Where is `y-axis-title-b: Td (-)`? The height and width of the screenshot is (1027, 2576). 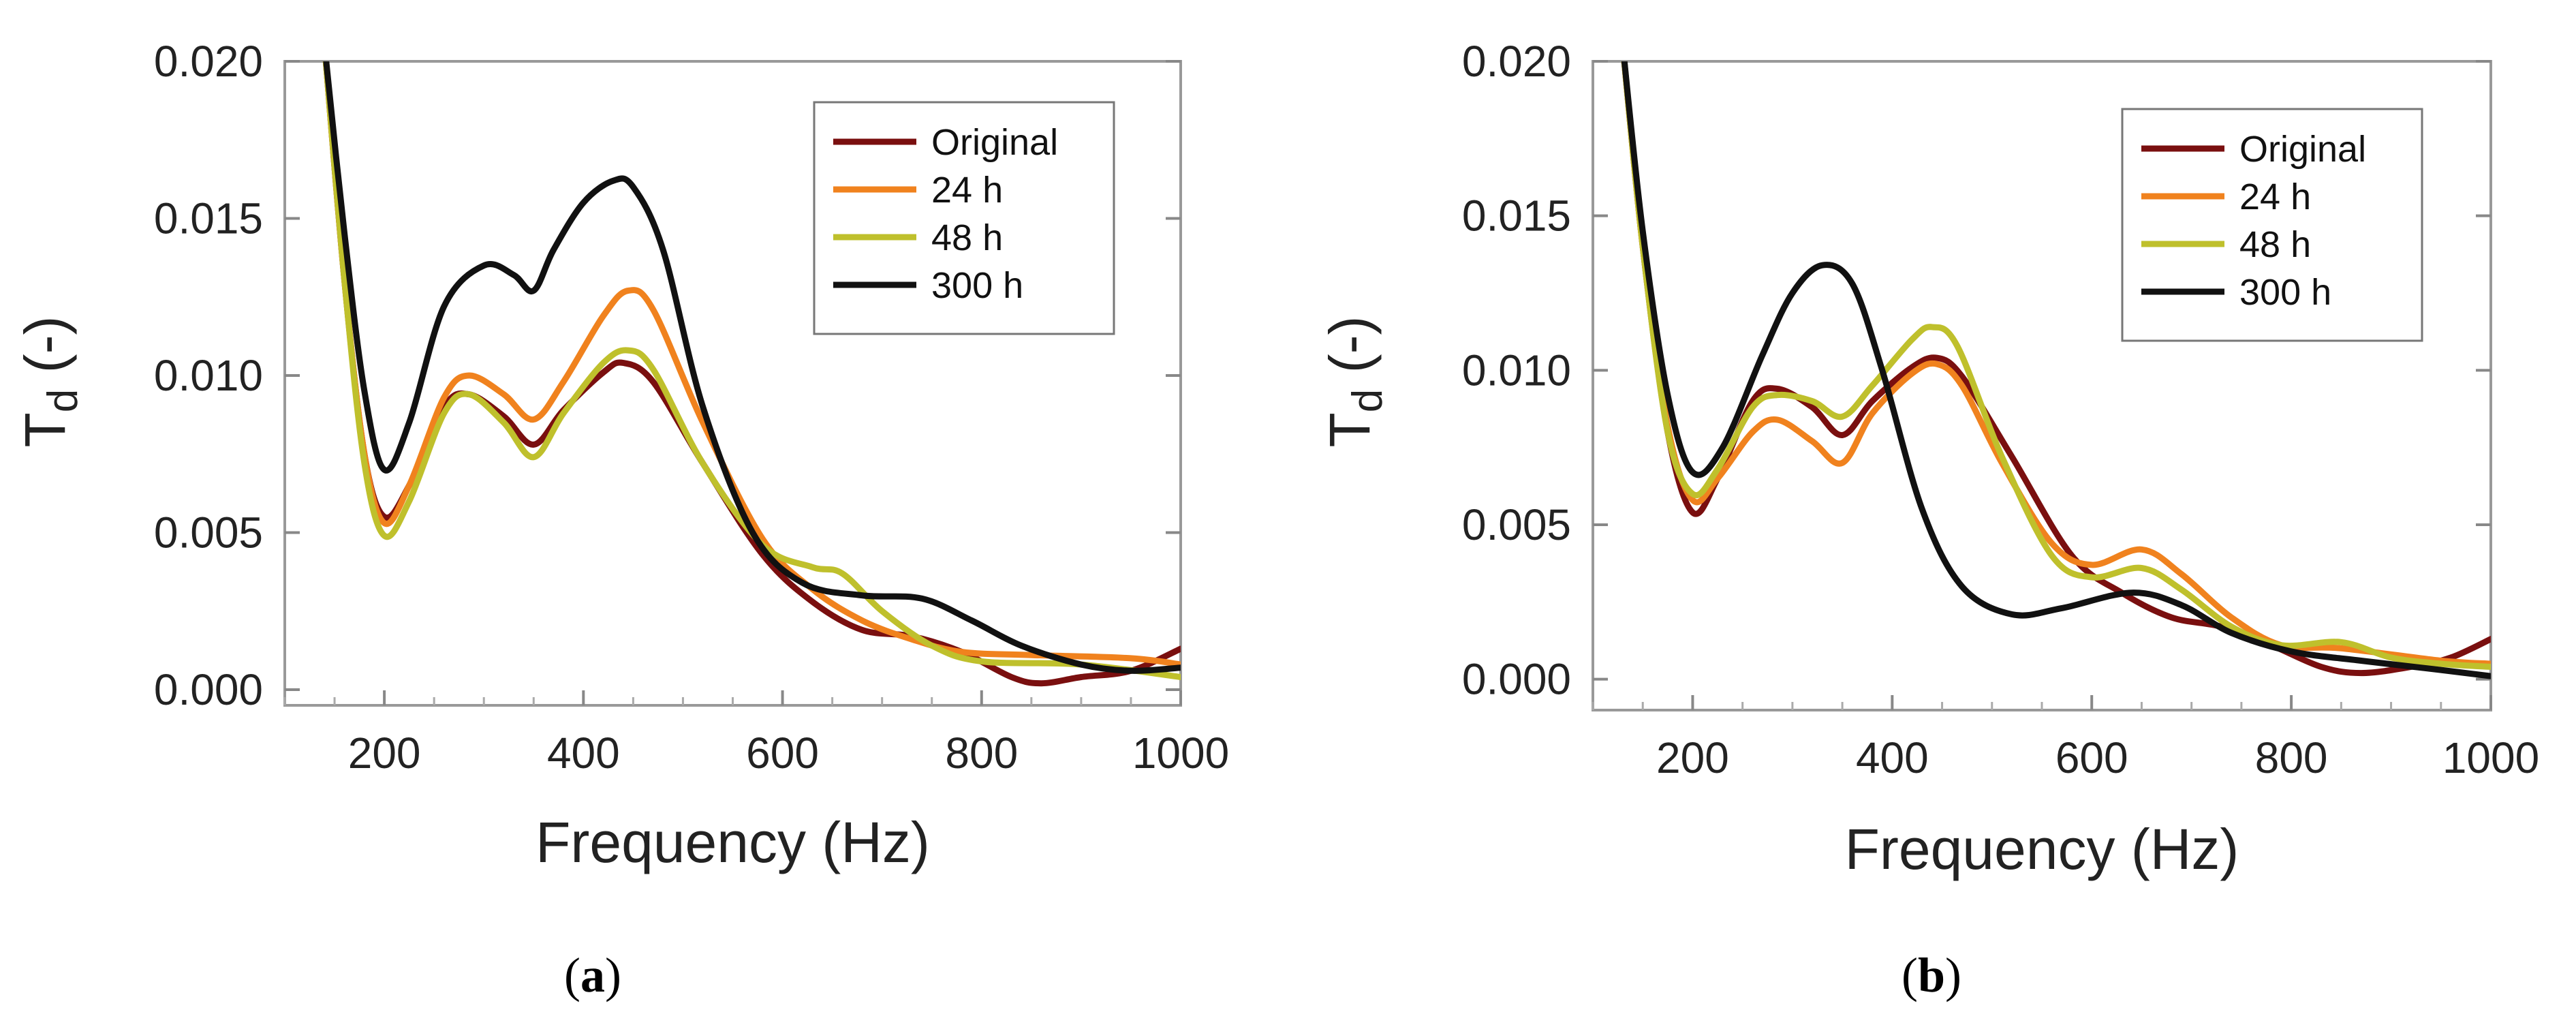 y-axis-title-b: Td (-) is located at coordinates (1354, 381).